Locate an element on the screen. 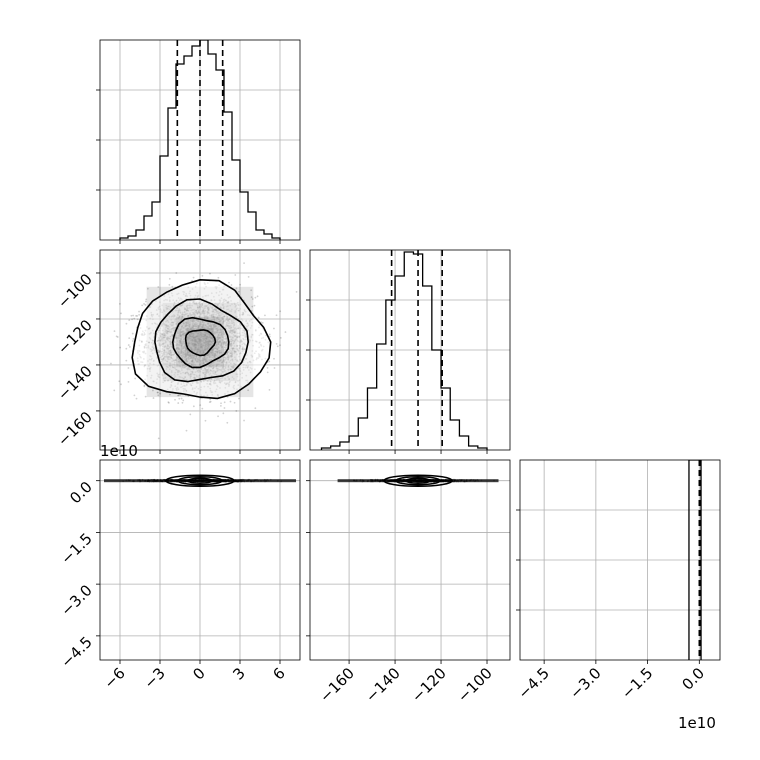 The image size is (760, 760). panel-scatter_xy is located at coordinates (198, 351).